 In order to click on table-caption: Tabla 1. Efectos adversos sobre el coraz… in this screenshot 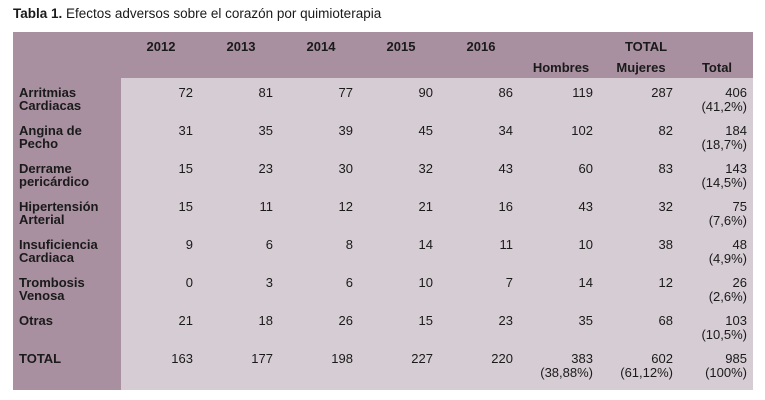, I will do `click(197, 13)`.